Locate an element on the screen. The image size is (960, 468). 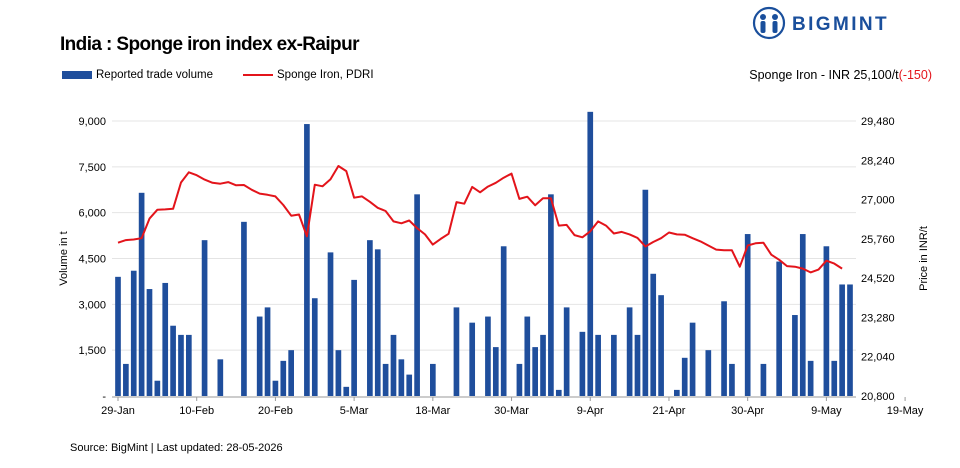
y-right-tick-label: 25,760 is located at coordinates (878, 240).